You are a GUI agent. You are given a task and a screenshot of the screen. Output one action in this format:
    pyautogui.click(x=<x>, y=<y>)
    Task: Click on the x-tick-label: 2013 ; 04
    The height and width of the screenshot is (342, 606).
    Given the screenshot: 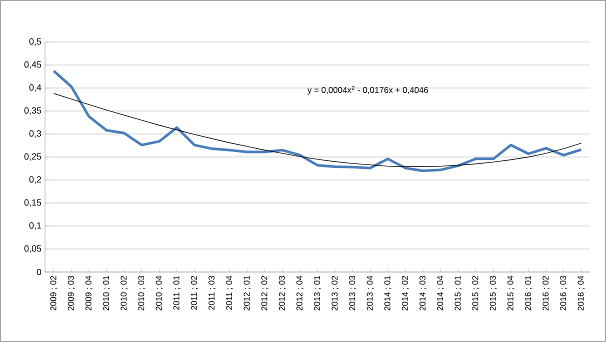 What is the action you would take?
    pyautogui.click(x=370, y=293)
    